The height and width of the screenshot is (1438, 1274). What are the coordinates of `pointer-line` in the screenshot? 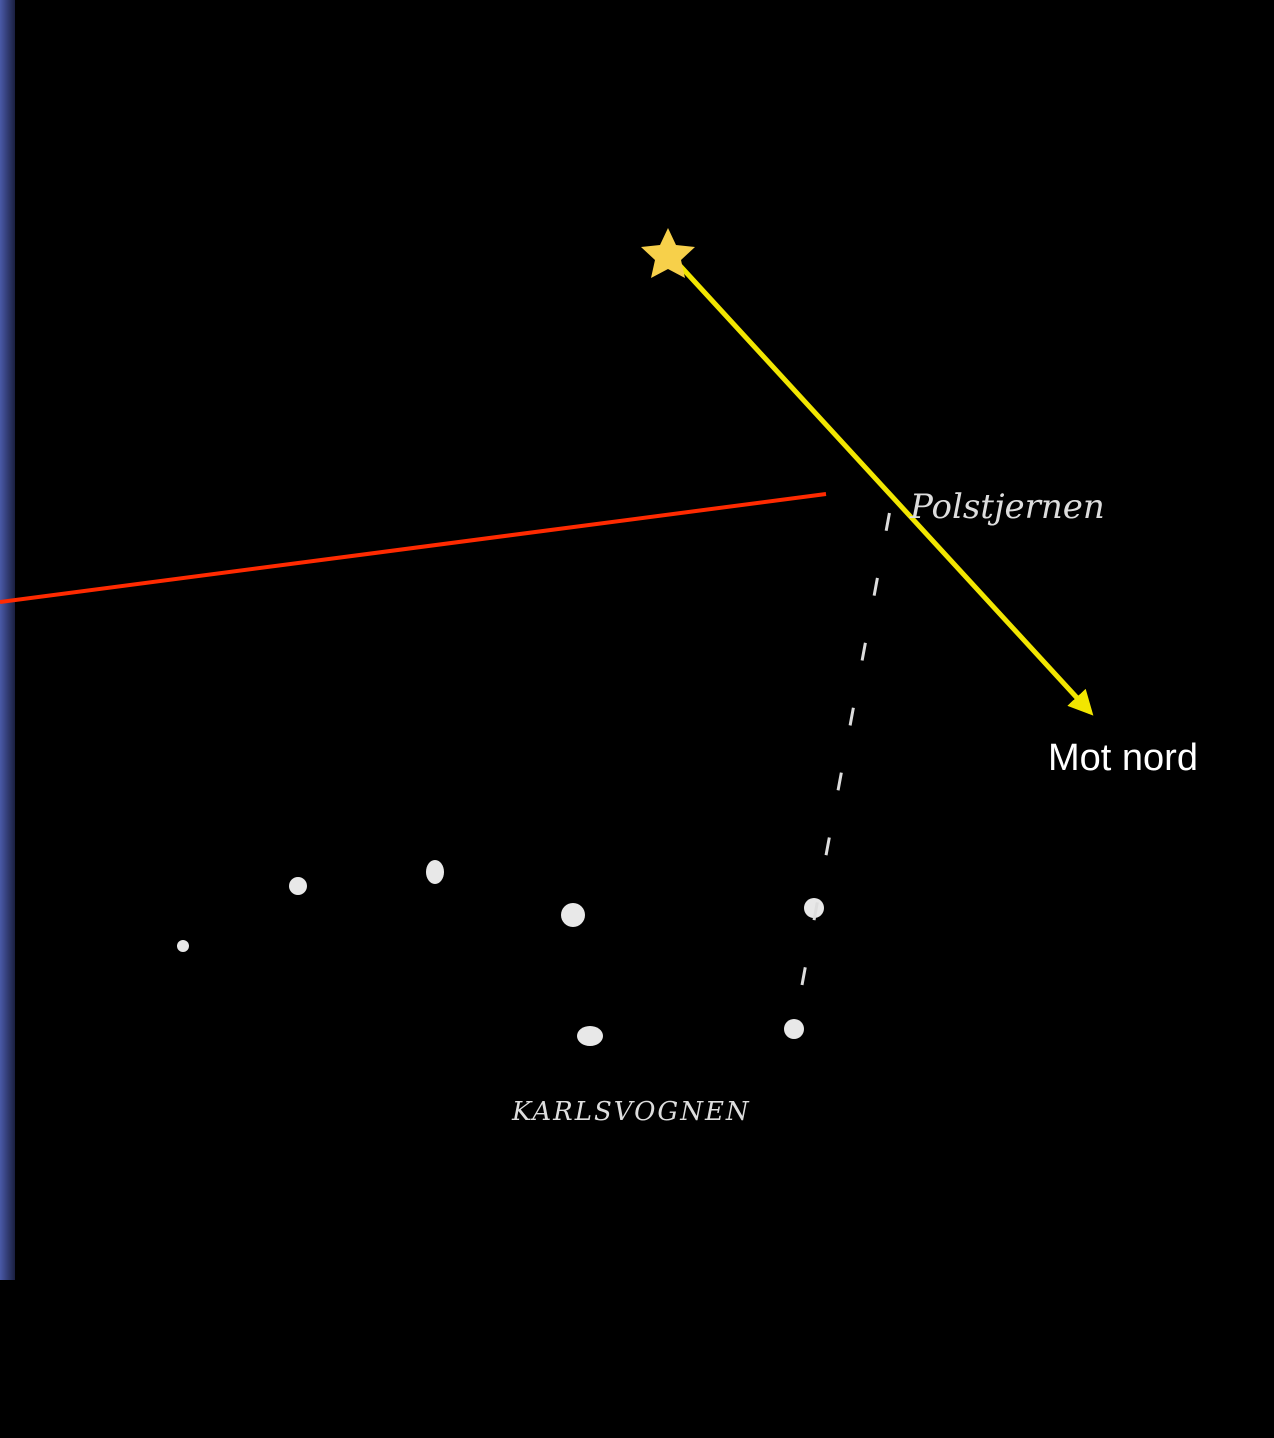 It's located at (846, 747).